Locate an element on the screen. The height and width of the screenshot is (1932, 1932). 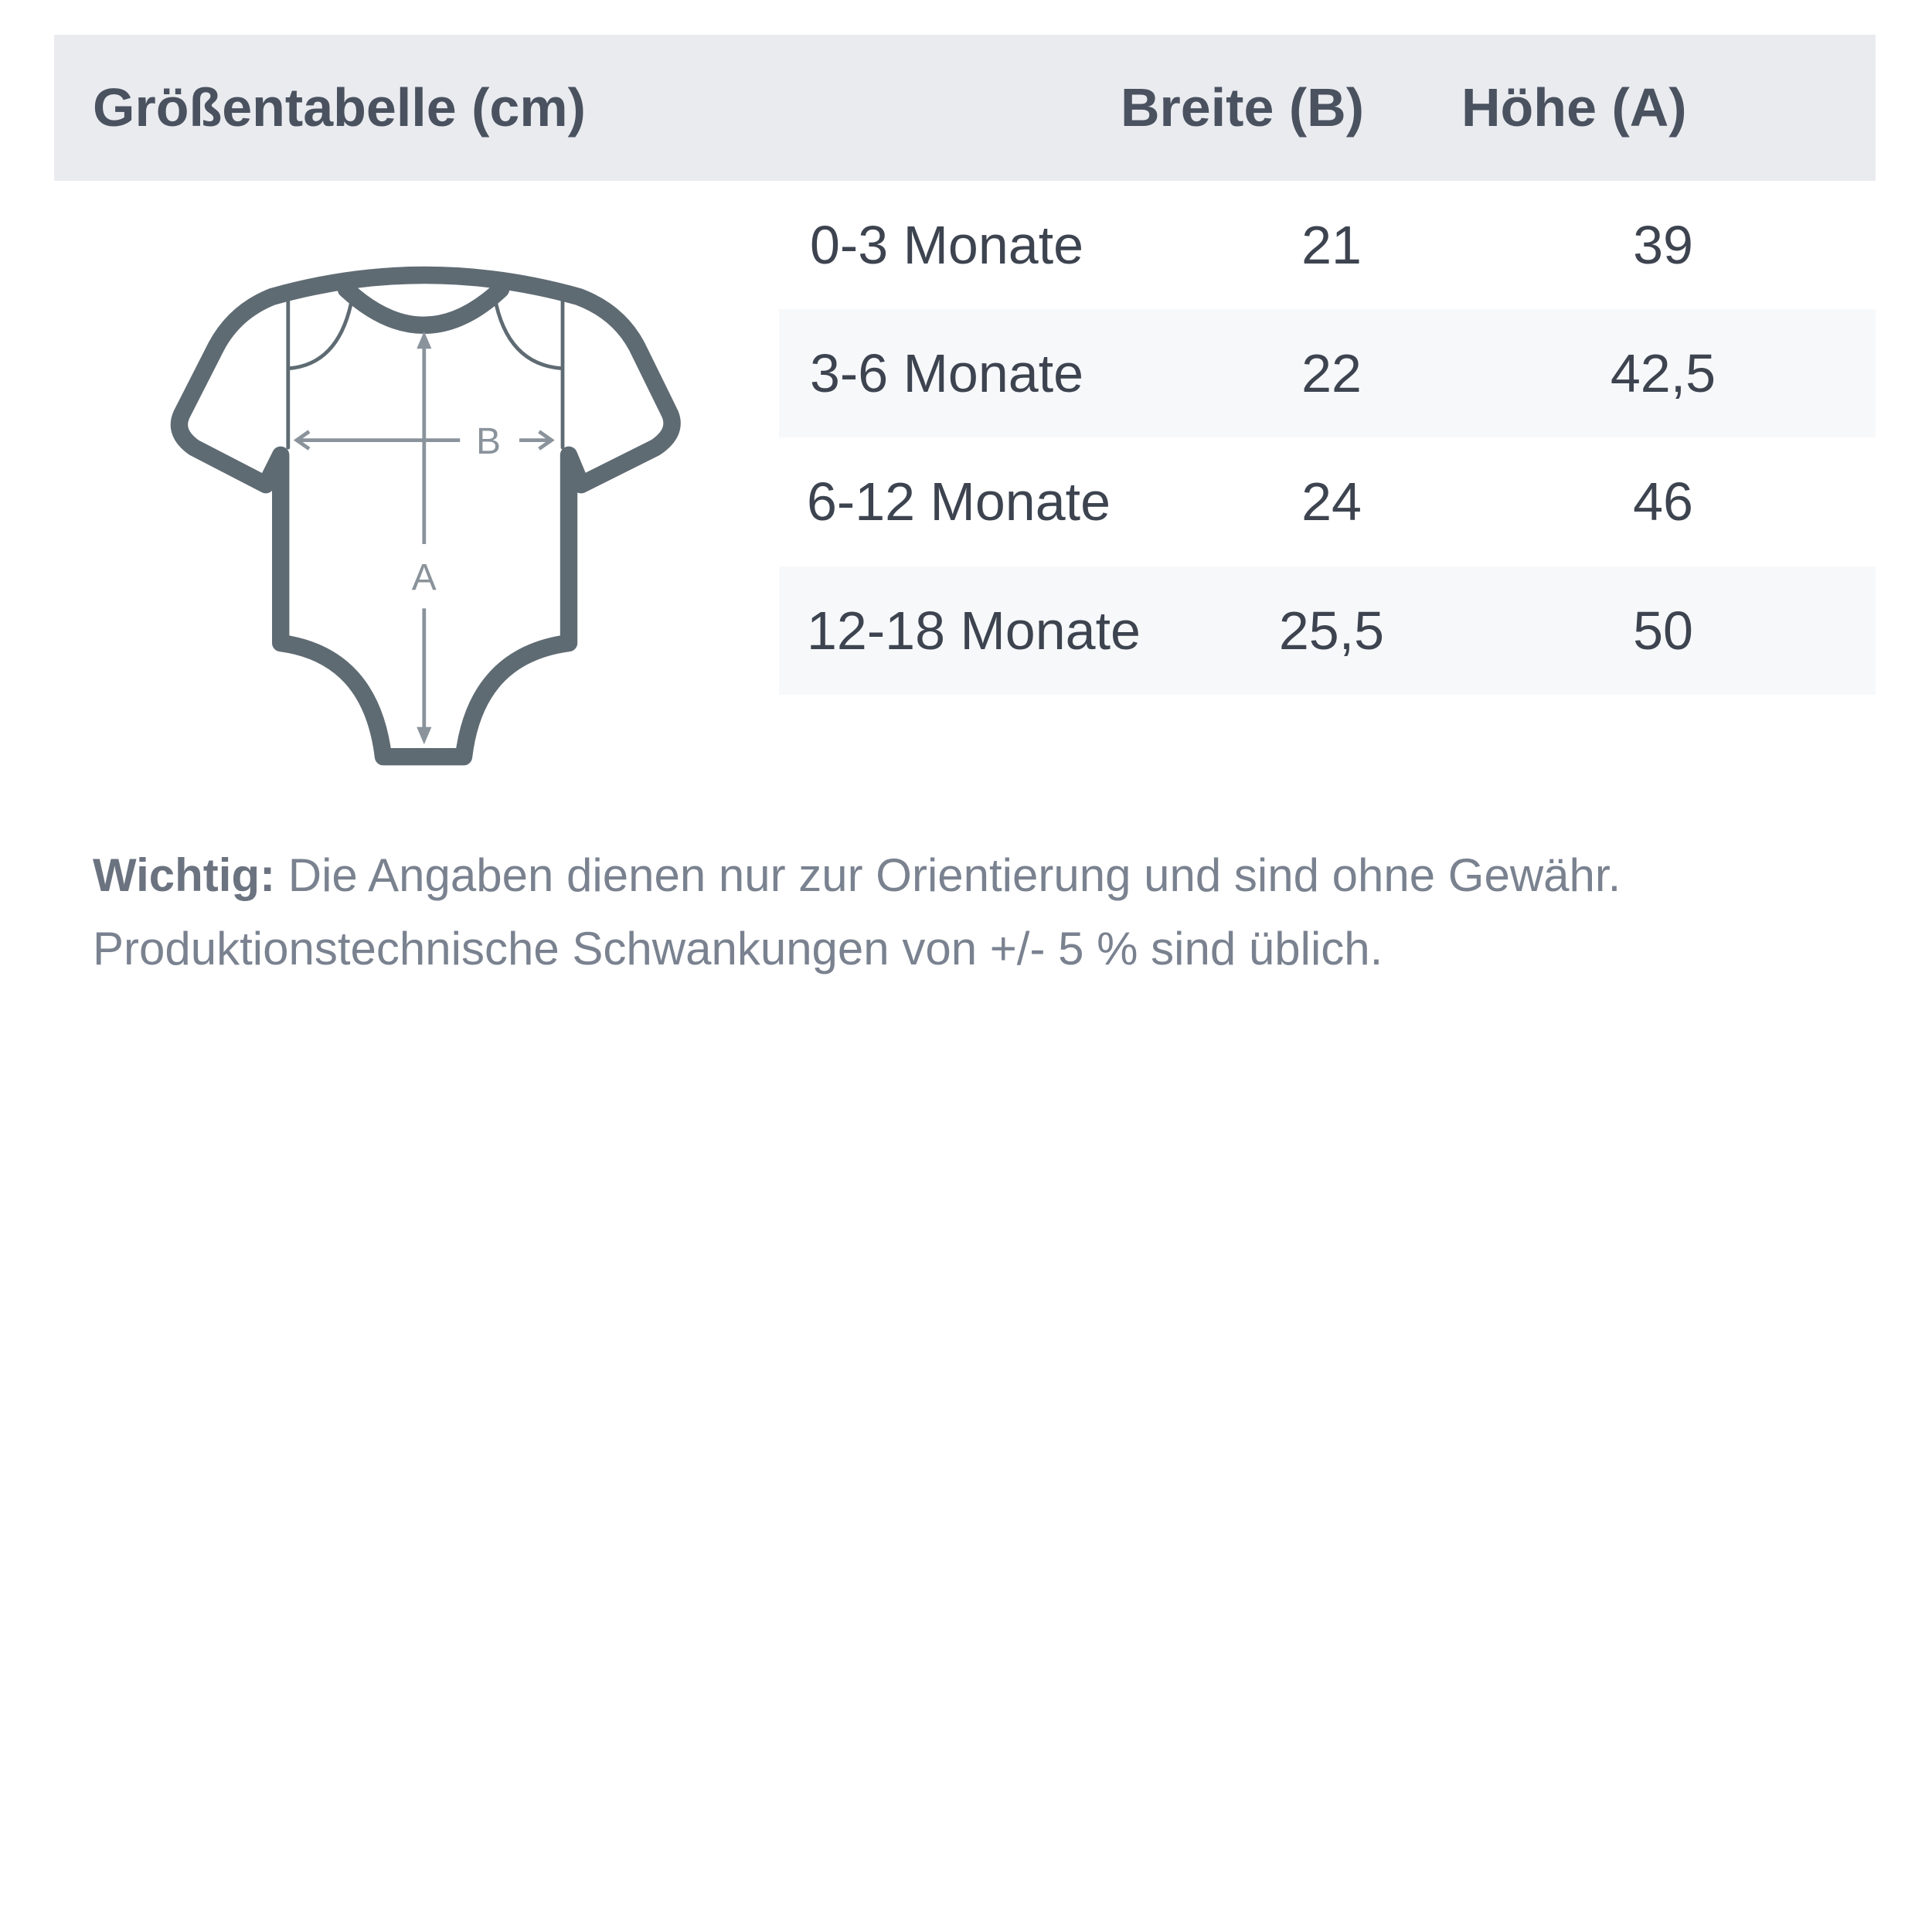
table-row: 3-6 Monate 22 42,5 is located at coordinates (1327, 373).